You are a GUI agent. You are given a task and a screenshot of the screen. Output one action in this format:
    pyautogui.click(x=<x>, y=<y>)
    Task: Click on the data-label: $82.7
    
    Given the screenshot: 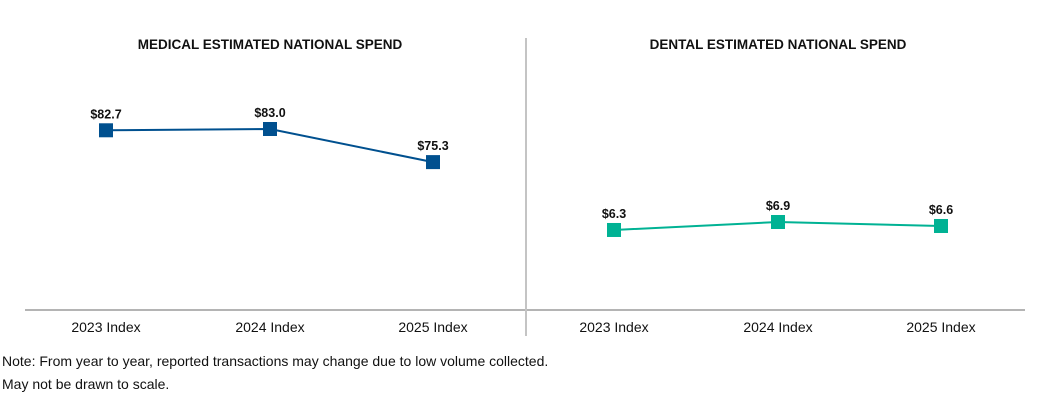 What is the action you would take?
    pyautogui.click(x=105, y=114)
    